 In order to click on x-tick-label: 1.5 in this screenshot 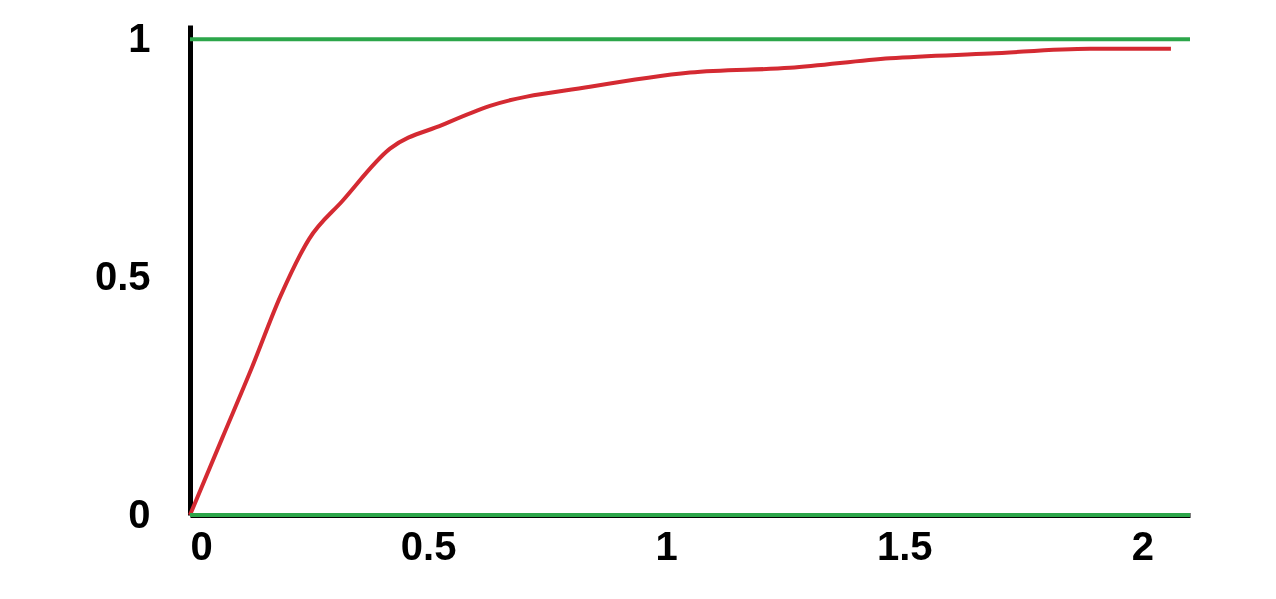, I will do `click(904, 545)`.